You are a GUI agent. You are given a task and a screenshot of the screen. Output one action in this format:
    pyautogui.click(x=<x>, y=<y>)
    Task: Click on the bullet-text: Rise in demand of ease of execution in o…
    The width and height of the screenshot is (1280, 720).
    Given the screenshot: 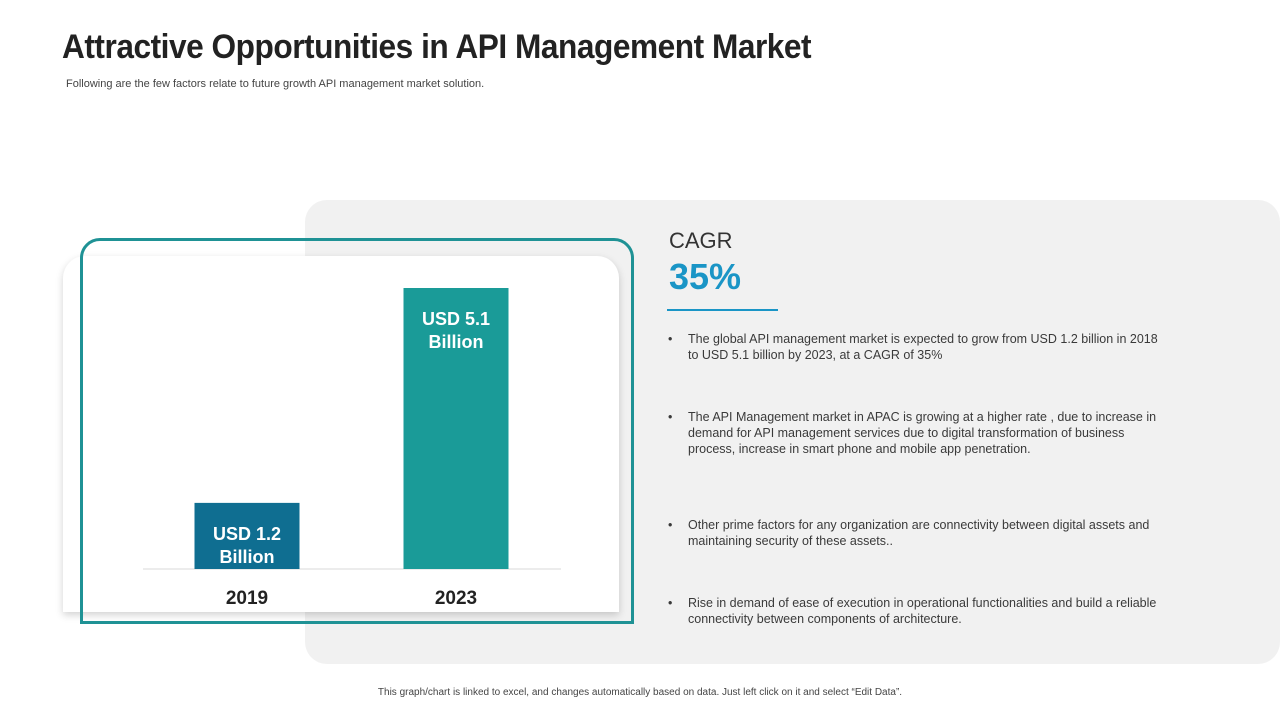 What is the action you would take?
    pyautogui.click(x=922, y=611)
    